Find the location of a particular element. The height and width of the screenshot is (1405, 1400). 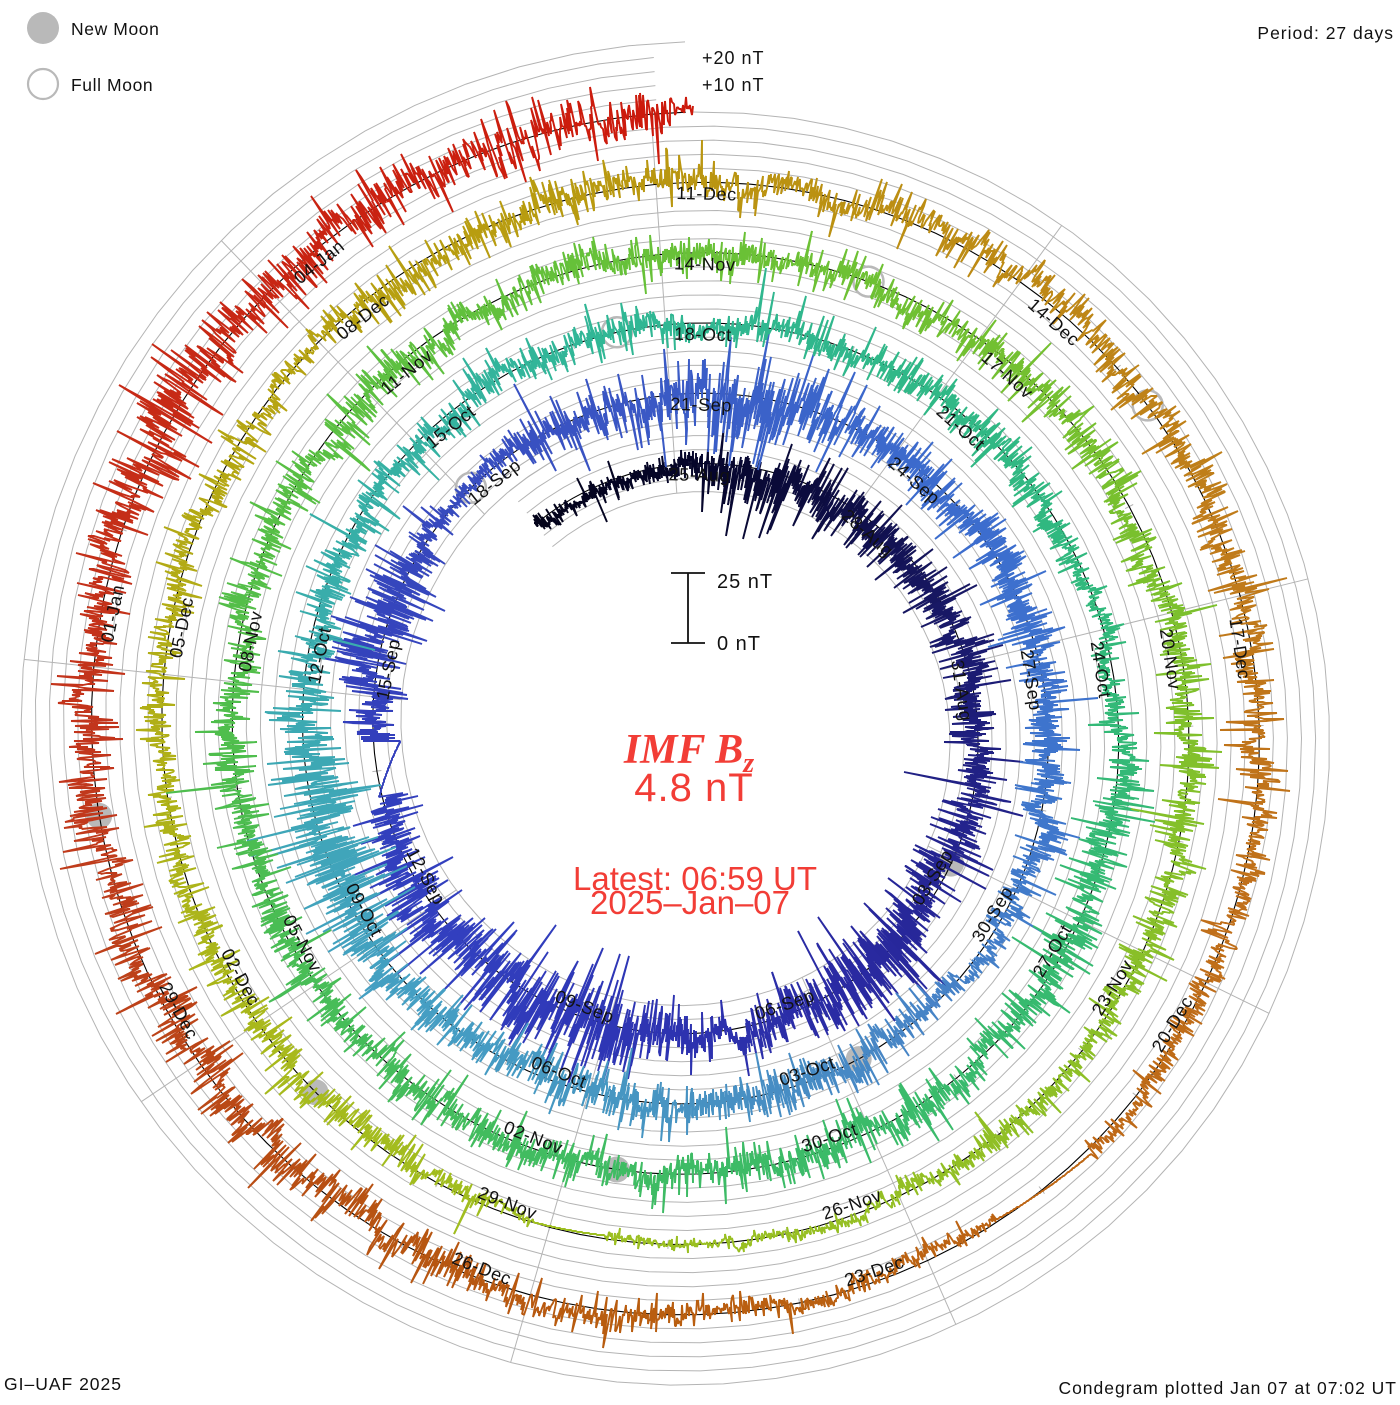

svg-text: 21-Sep is located at coordinates (701, 405).